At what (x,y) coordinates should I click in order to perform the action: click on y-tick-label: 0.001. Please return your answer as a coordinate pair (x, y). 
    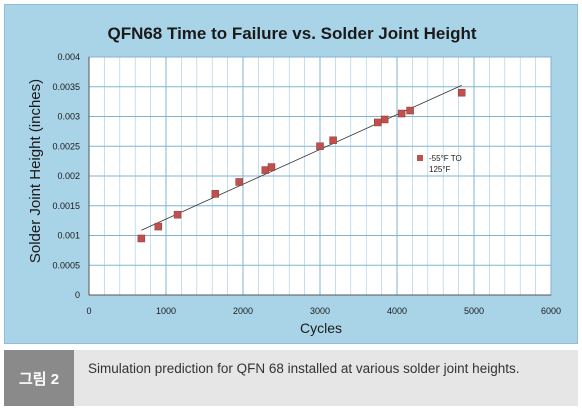
    Looking at the image, I should click on (68, 236).